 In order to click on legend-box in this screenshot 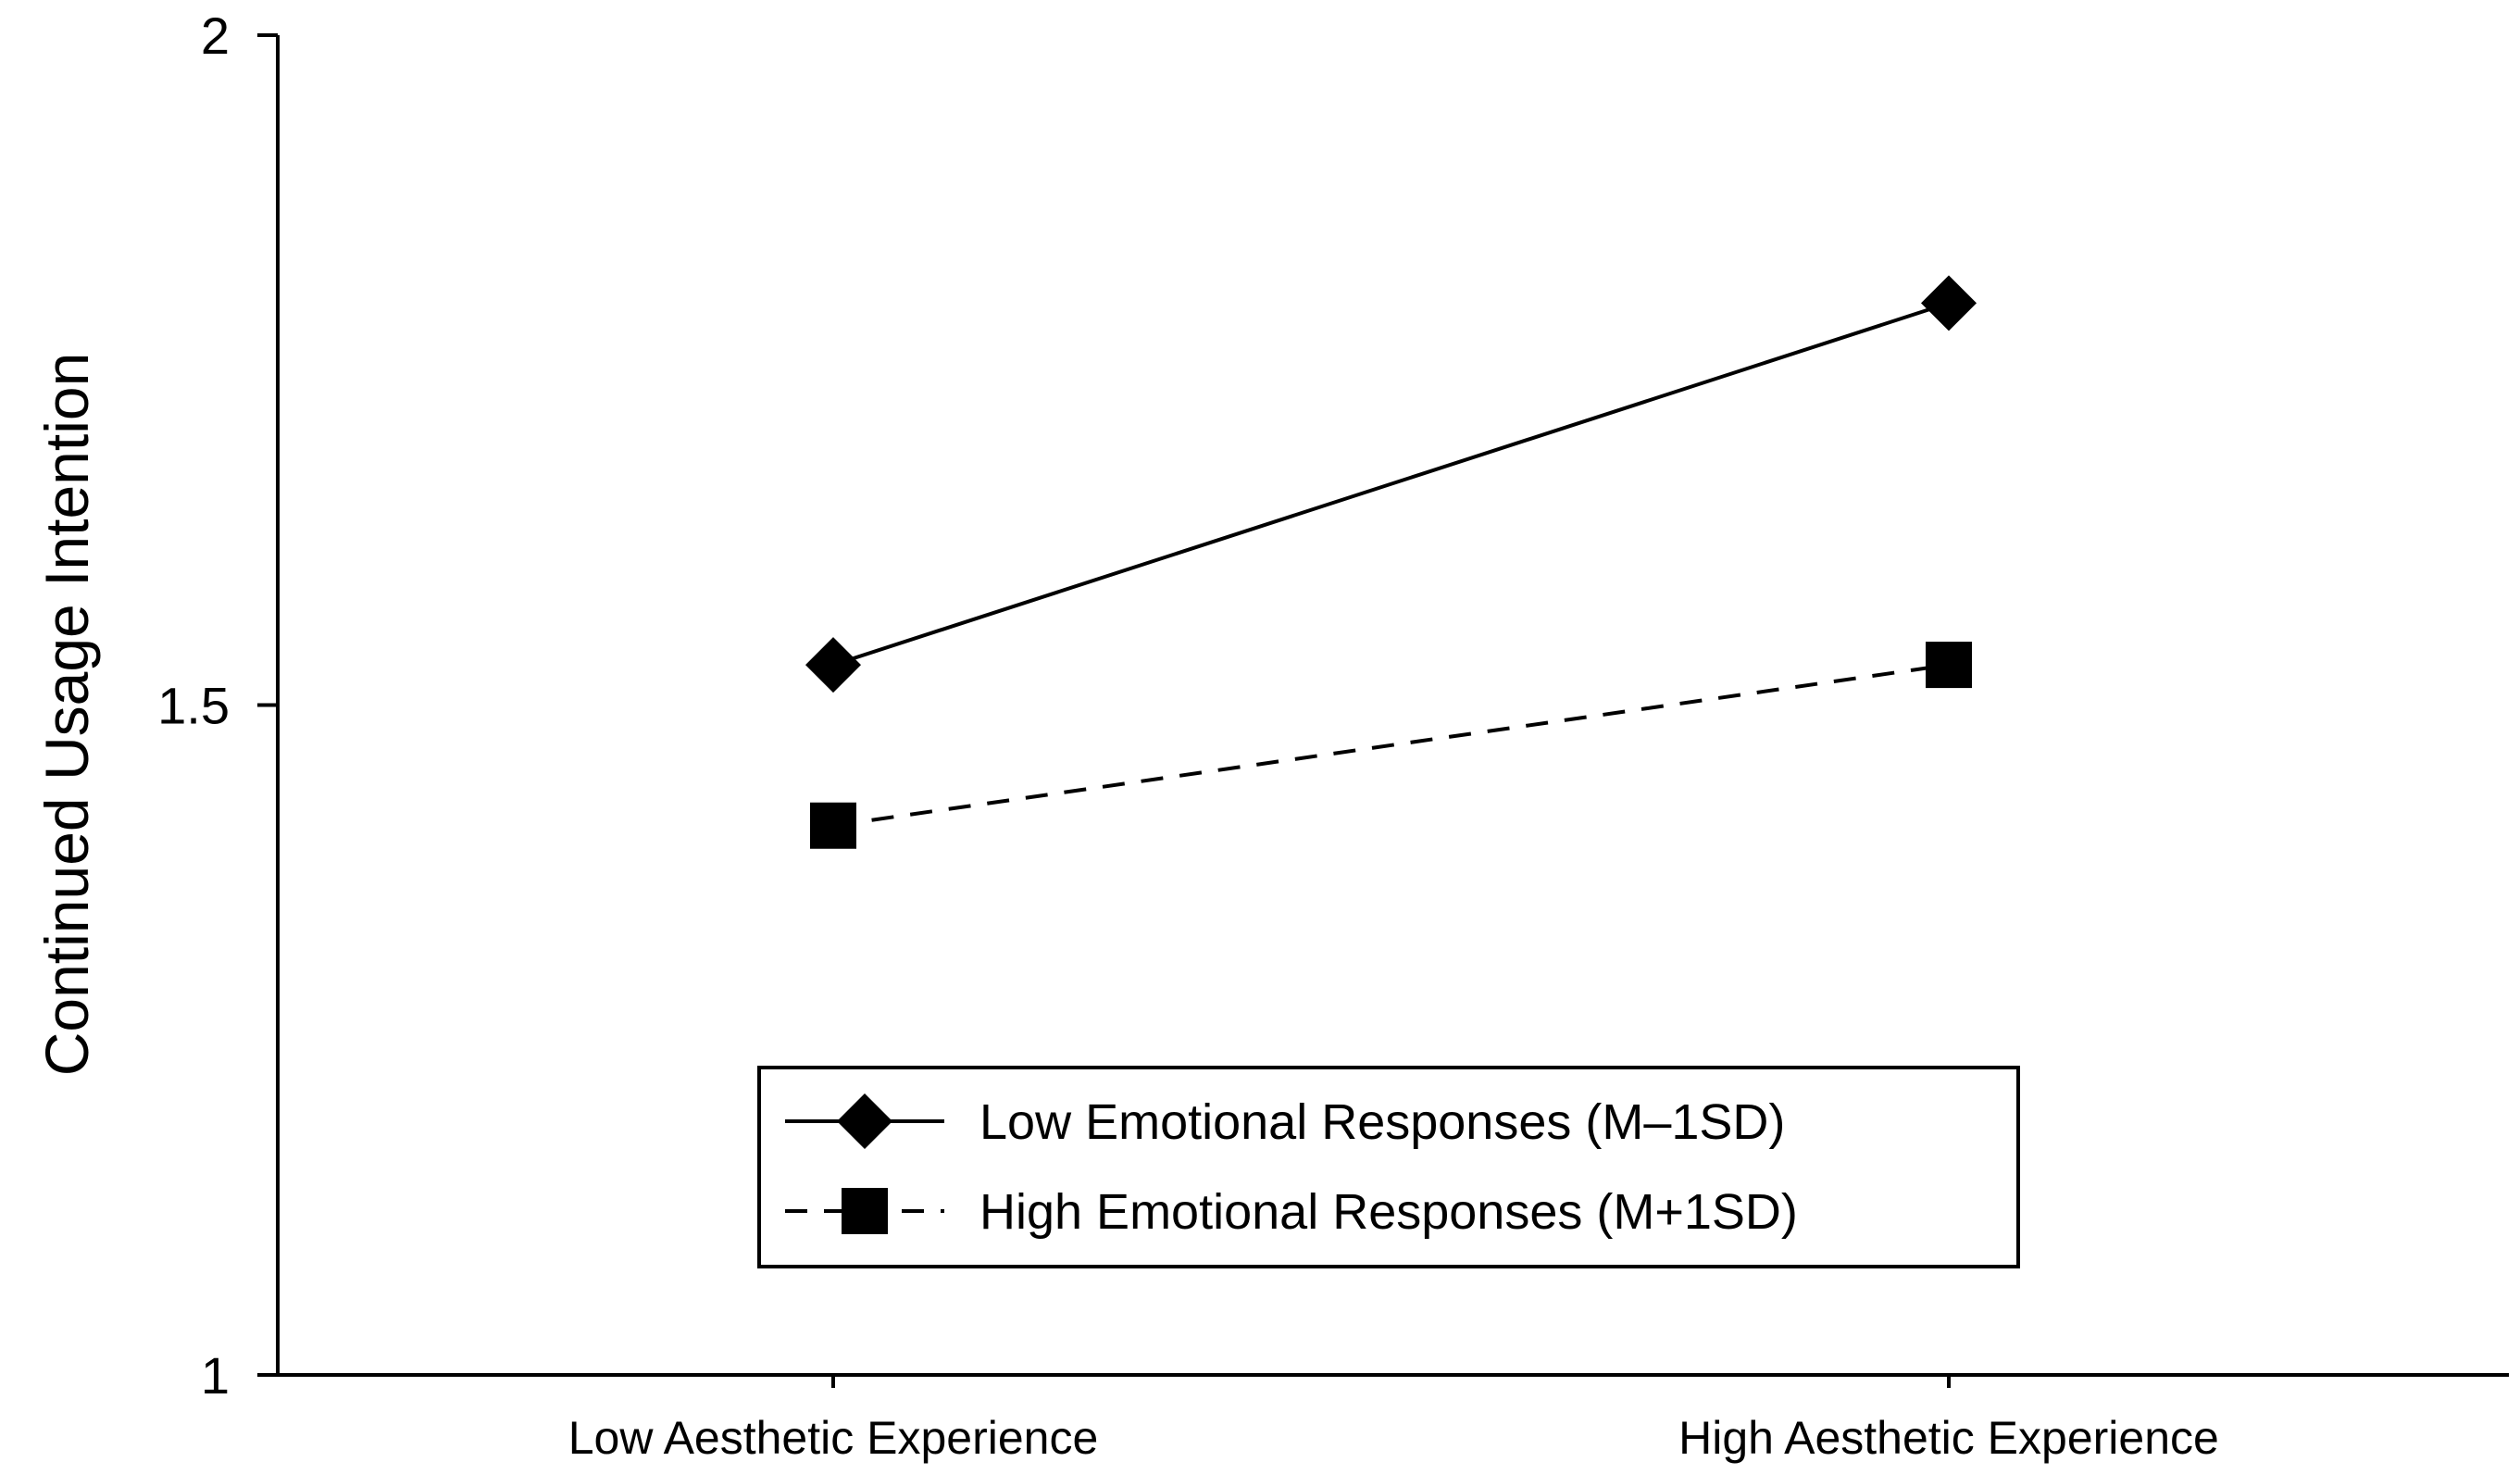, I will do `click(1388, 1167)`.